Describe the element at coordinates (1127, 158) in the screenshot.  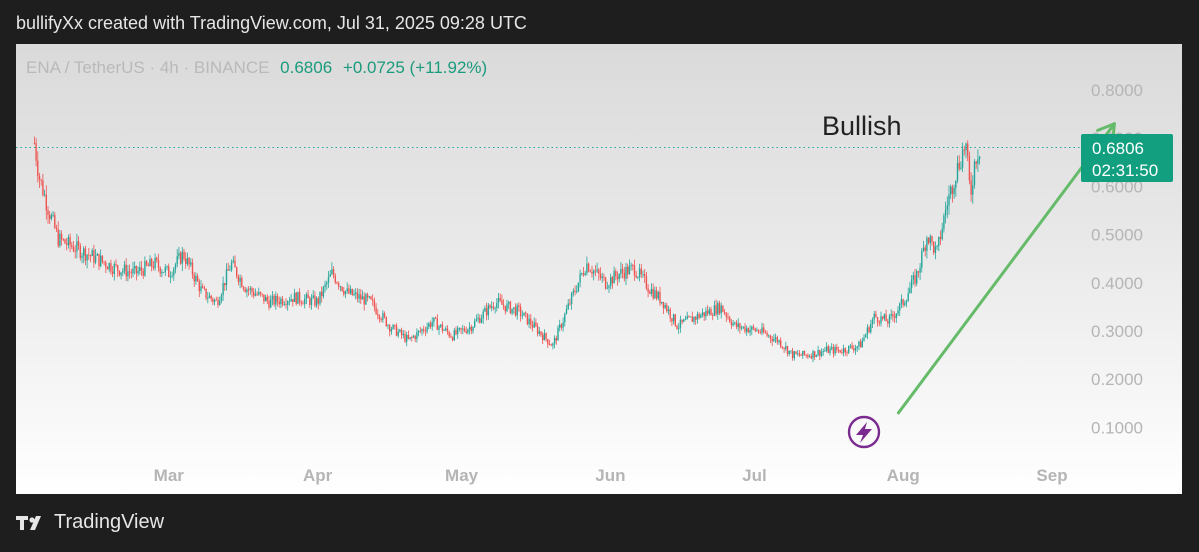
I see `price-badge: 0.6806 02:31:50` at that location.